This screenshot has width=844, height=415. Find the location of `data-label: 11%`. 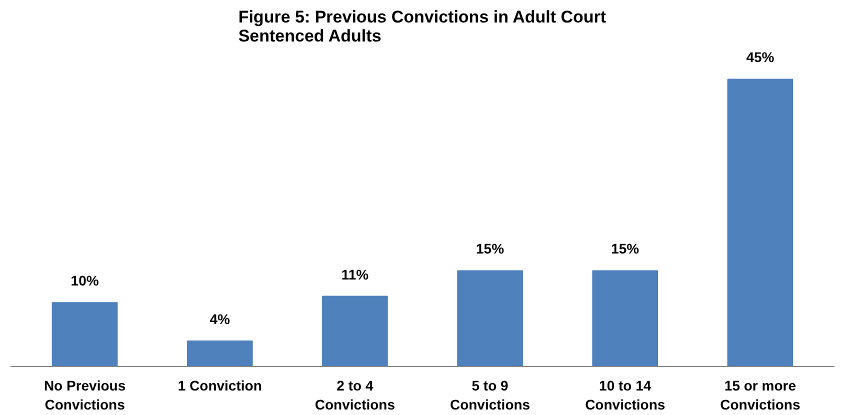

data-label: 11% is located at coordinates (355, 274).